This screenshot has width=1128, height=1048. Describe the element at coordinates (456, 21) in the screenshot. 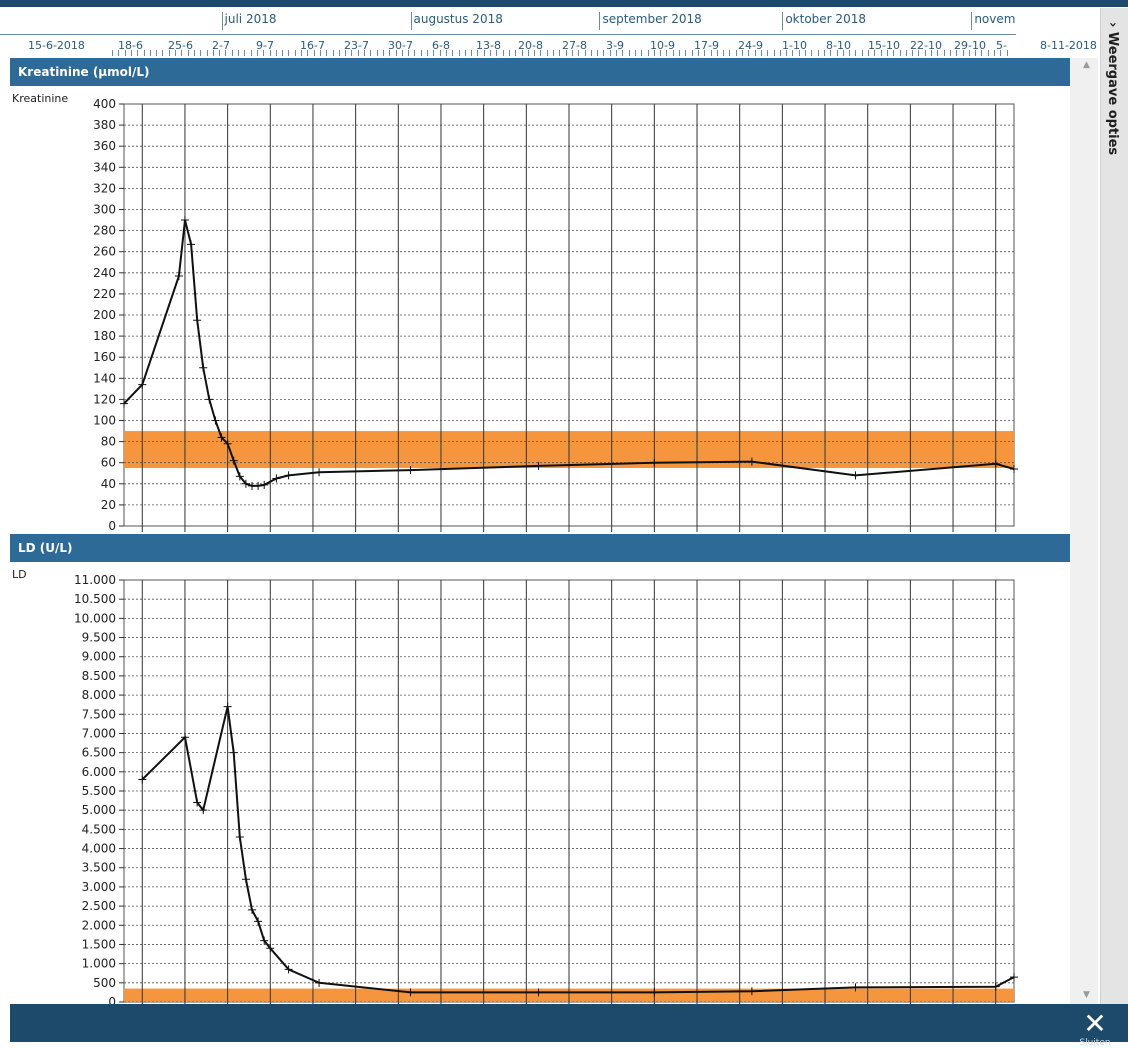

I see `timeline-month-label: augustus 2018` at that location.